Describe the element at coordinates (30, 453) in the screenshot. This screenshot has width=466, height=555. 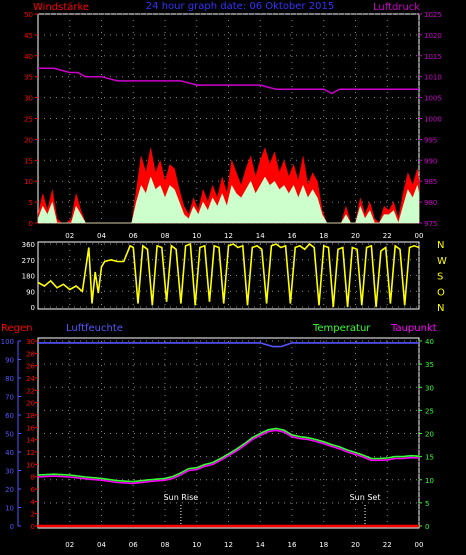
I see `rain-tick-label: 12` at that location.